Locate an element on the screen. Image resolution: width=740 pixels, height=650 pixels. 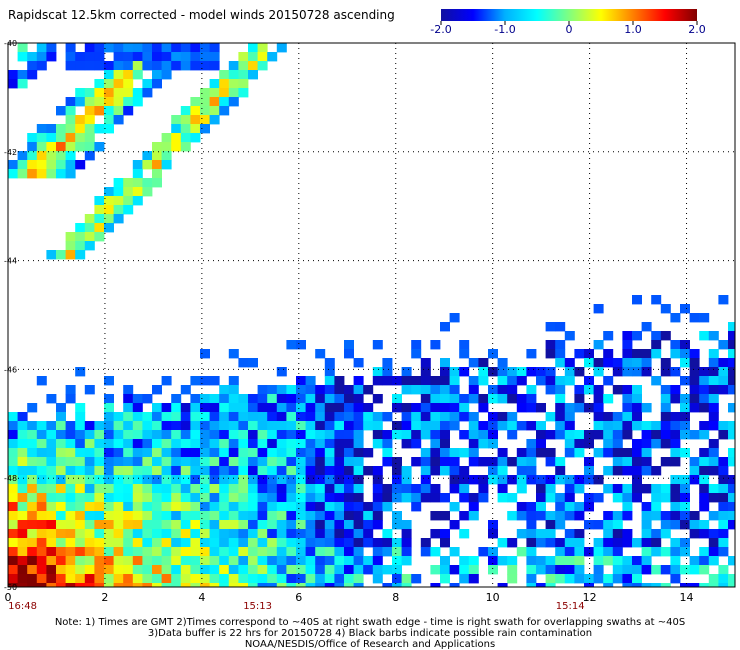
time-label: 16:48 is located at coordinates (22, 606).